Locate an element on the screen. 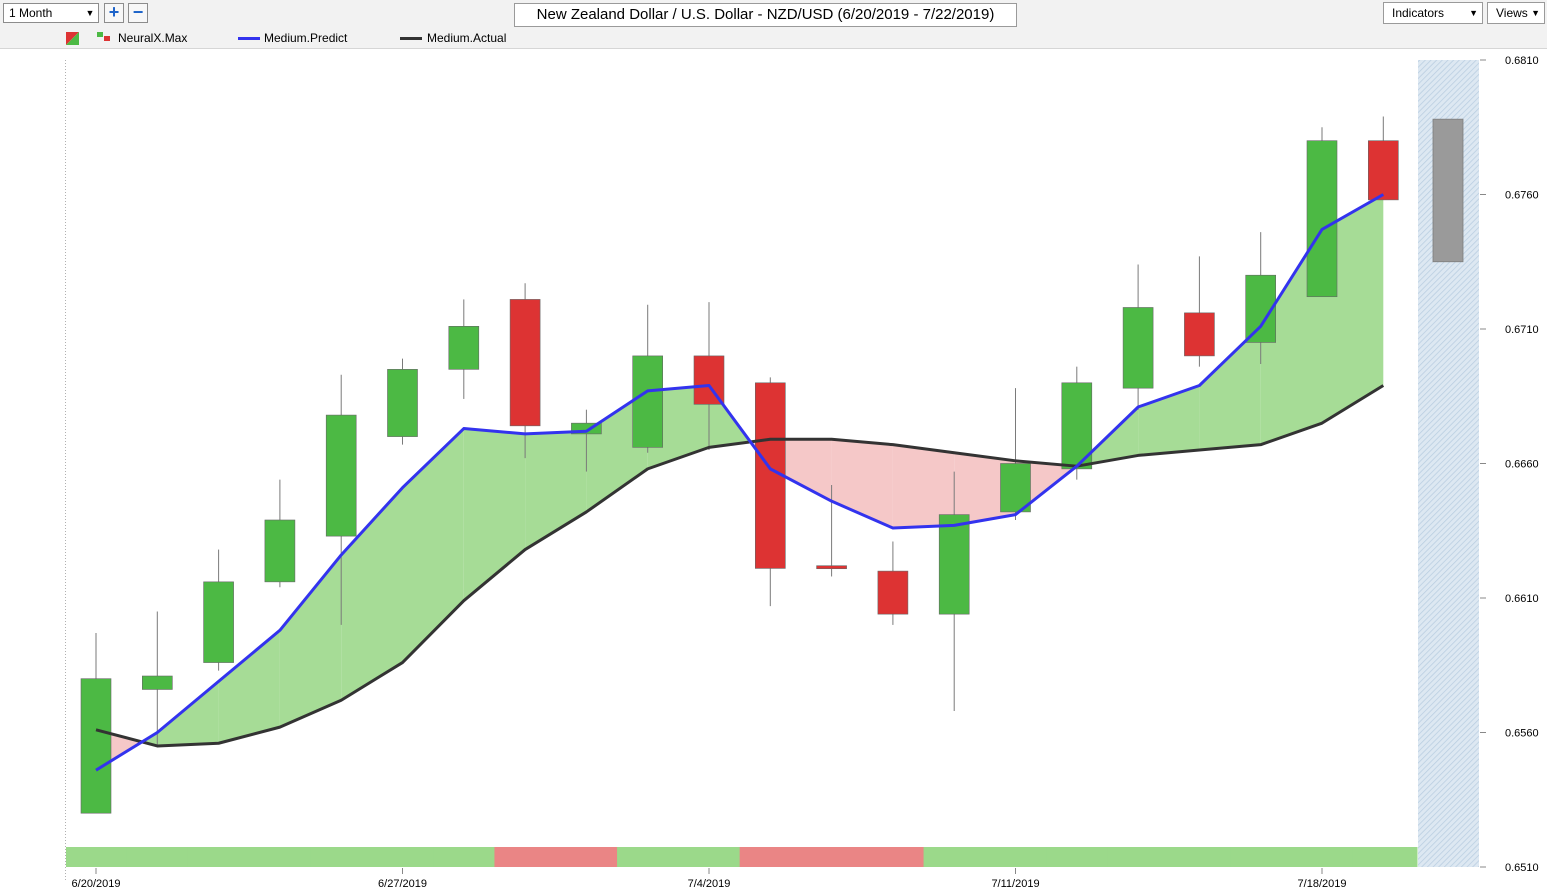 This screenshot has height=892, width=1547. legend-actual: Medium.Actual is located at coordinates (467, 38).